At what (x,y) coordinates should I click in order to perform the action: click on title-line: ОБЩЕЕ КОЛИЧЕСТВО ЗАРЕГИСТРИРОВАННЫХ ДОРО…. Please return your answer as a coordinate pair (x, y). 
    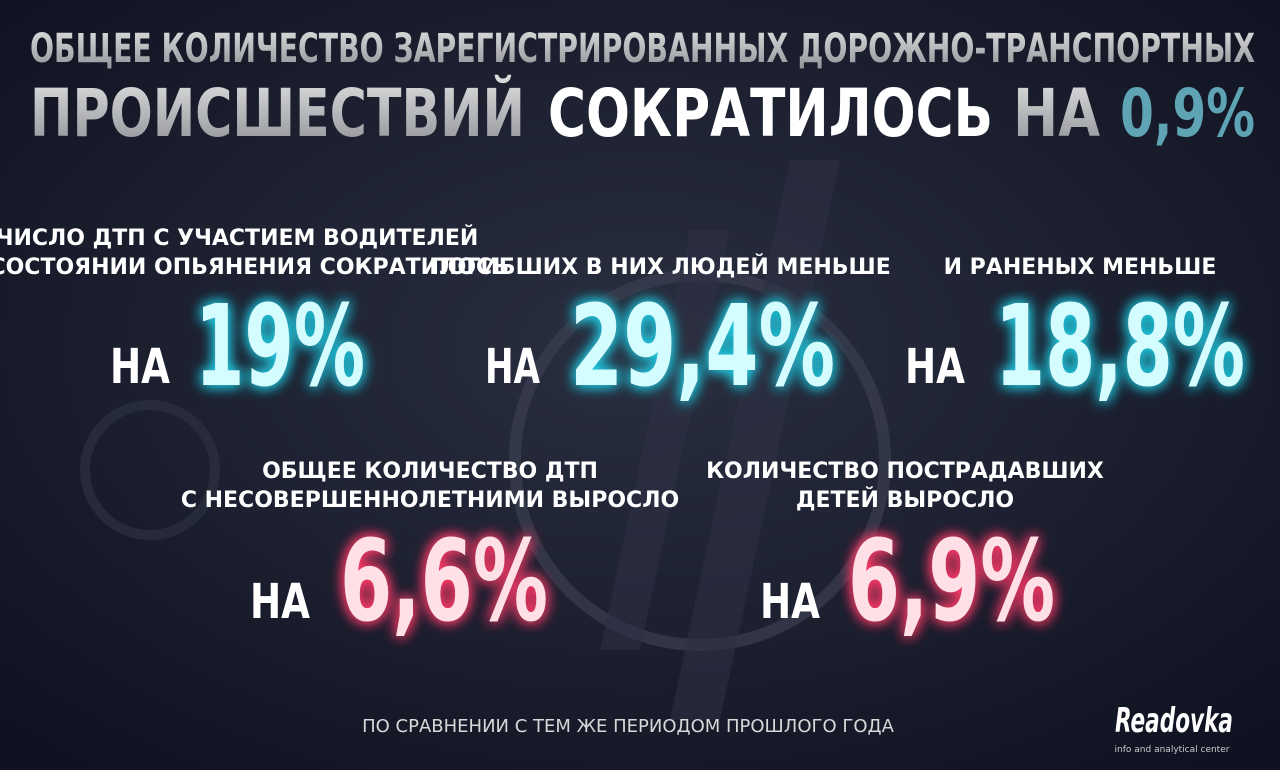
    Looking at the image, I should click on (642, 49).